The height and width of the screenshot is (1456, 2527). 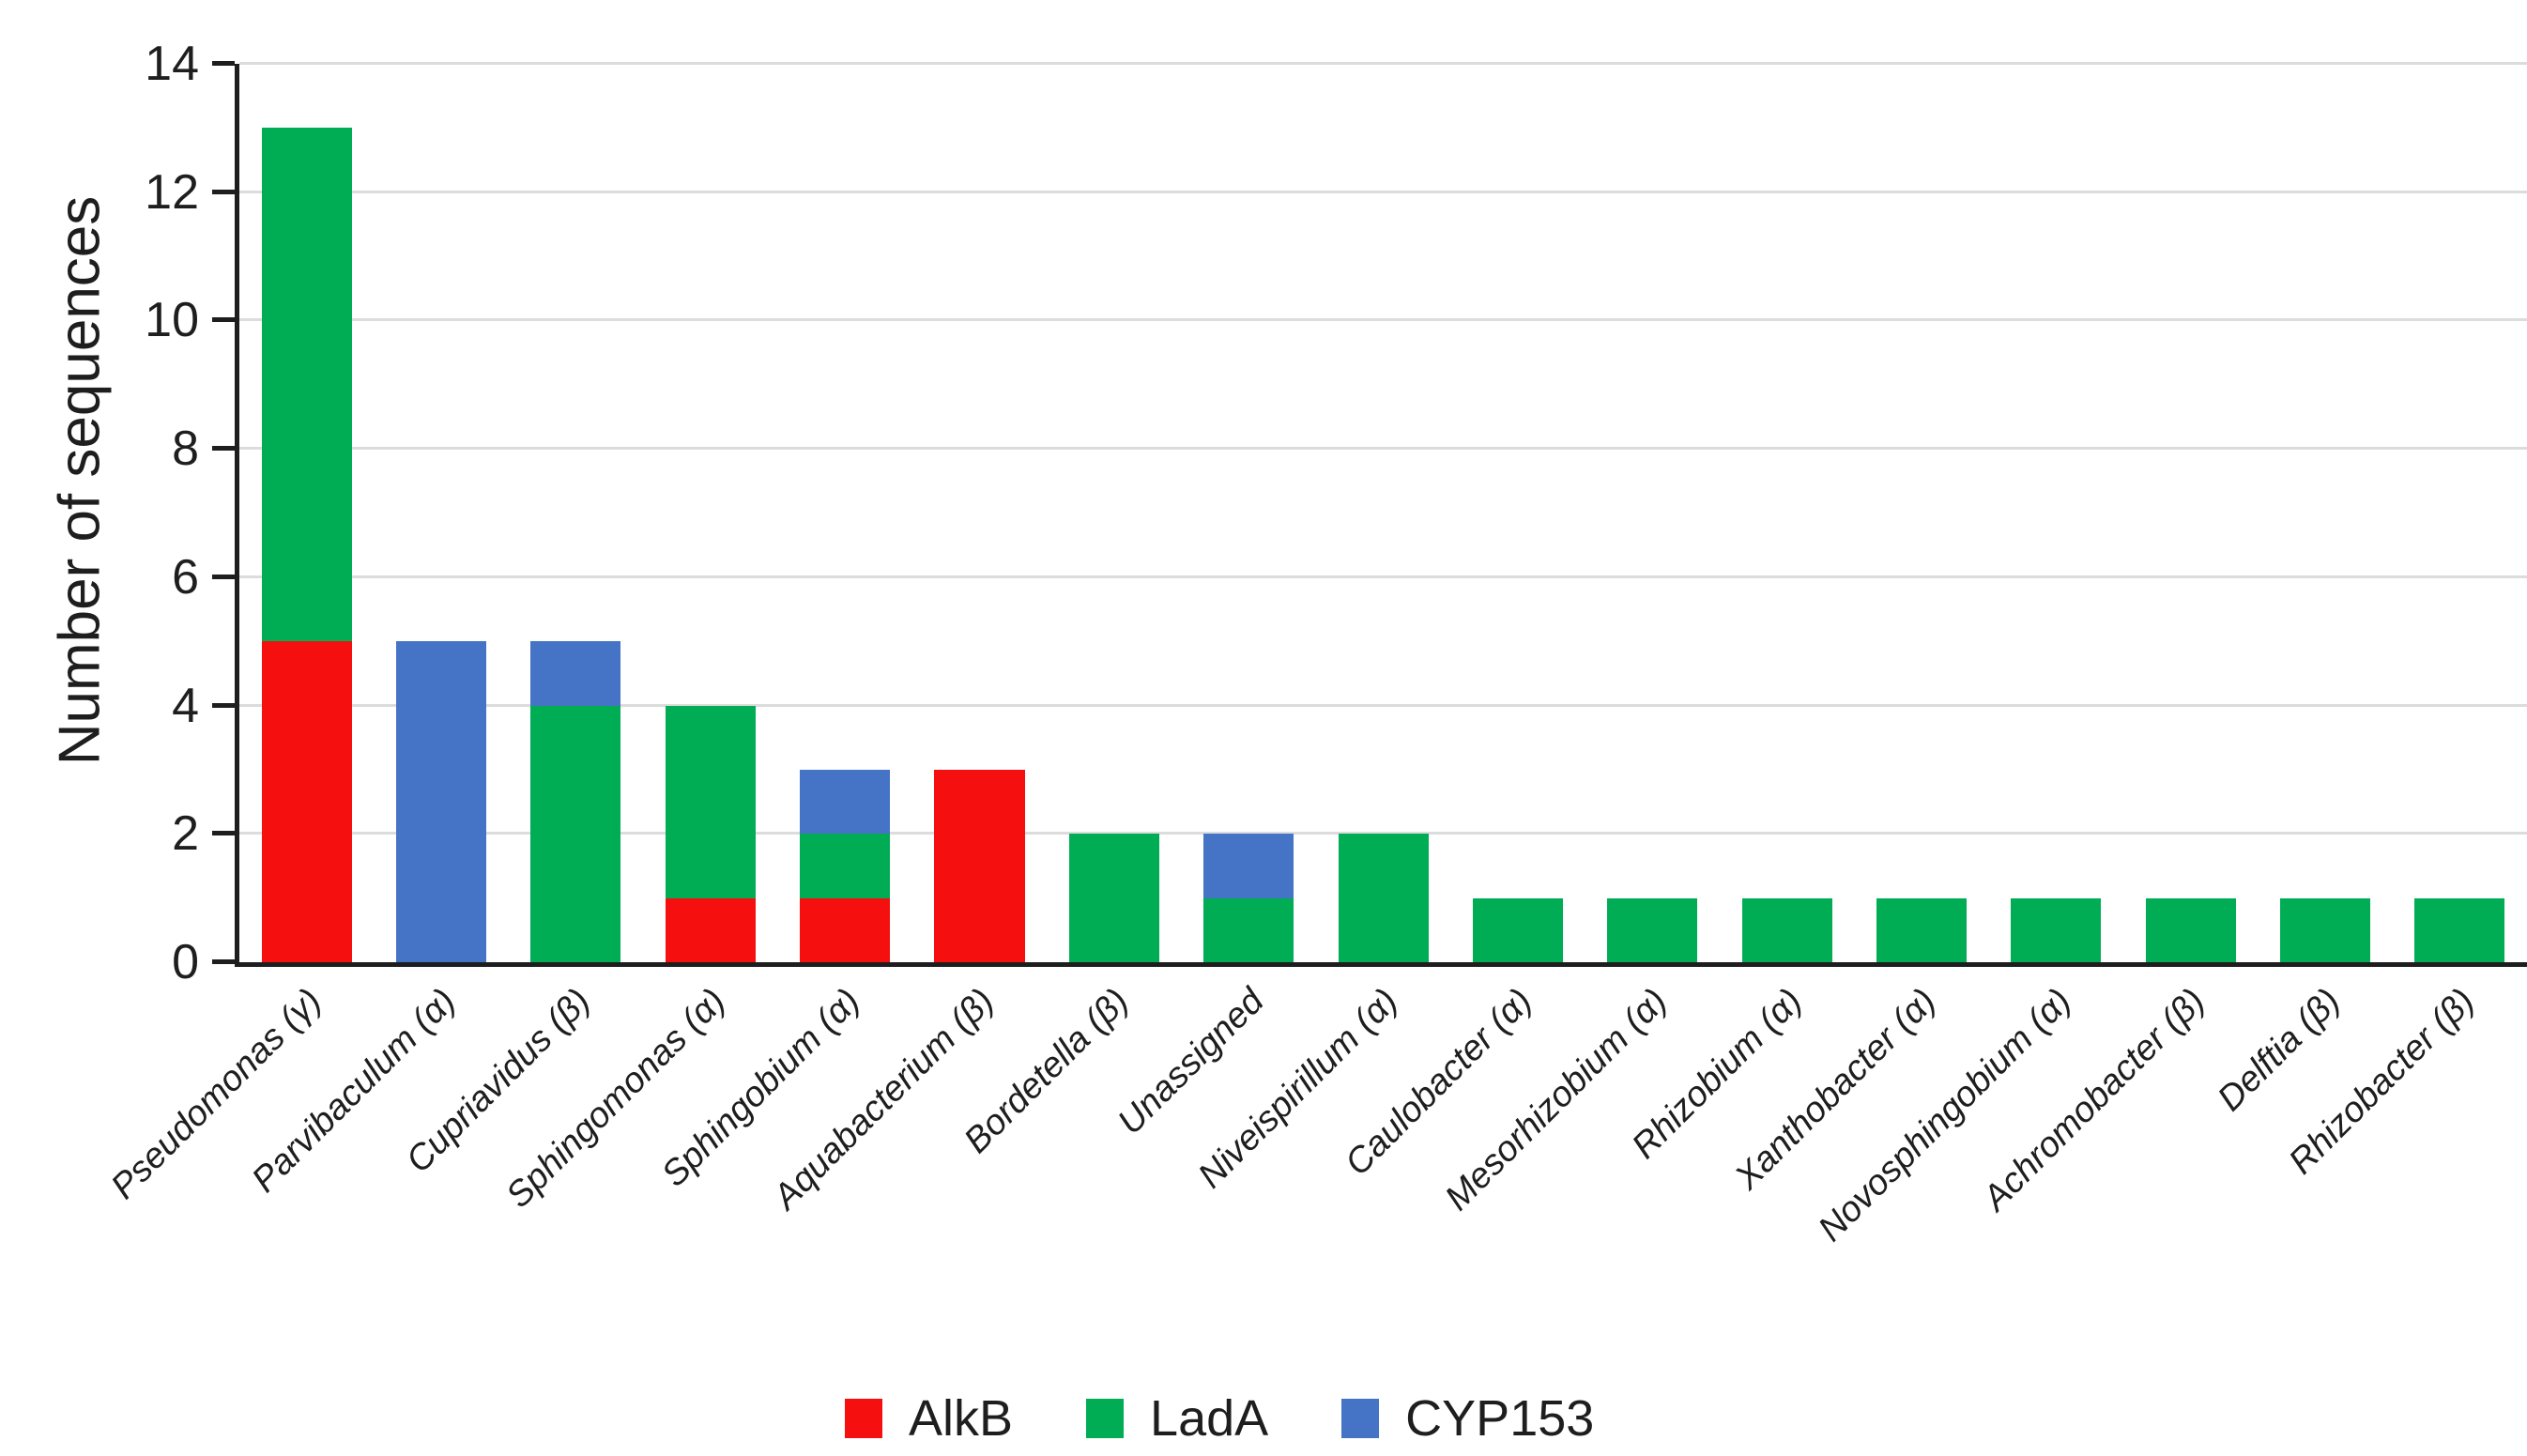 I want to click on y-tick-labels: 0 2 4 6 8 10 12 14, so click(x=99, y=513).